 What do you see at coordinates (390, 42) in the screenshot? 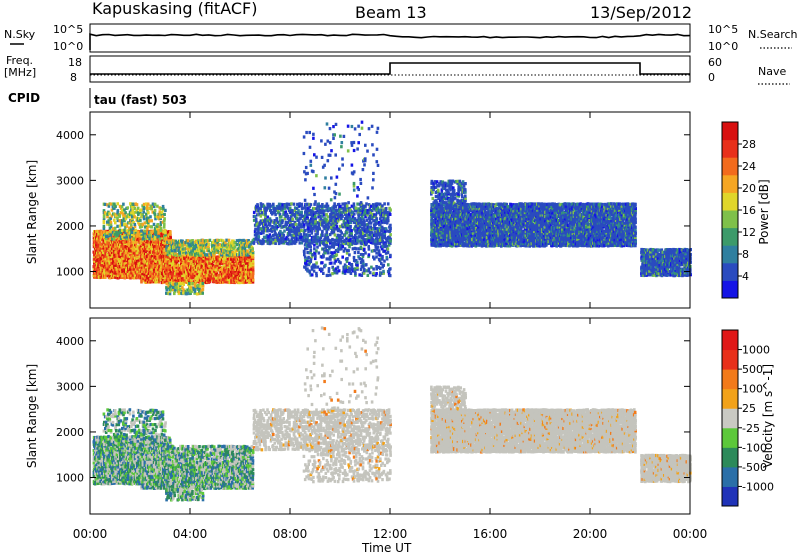
I see `nsky-trace` at bounding box center [390, 42].